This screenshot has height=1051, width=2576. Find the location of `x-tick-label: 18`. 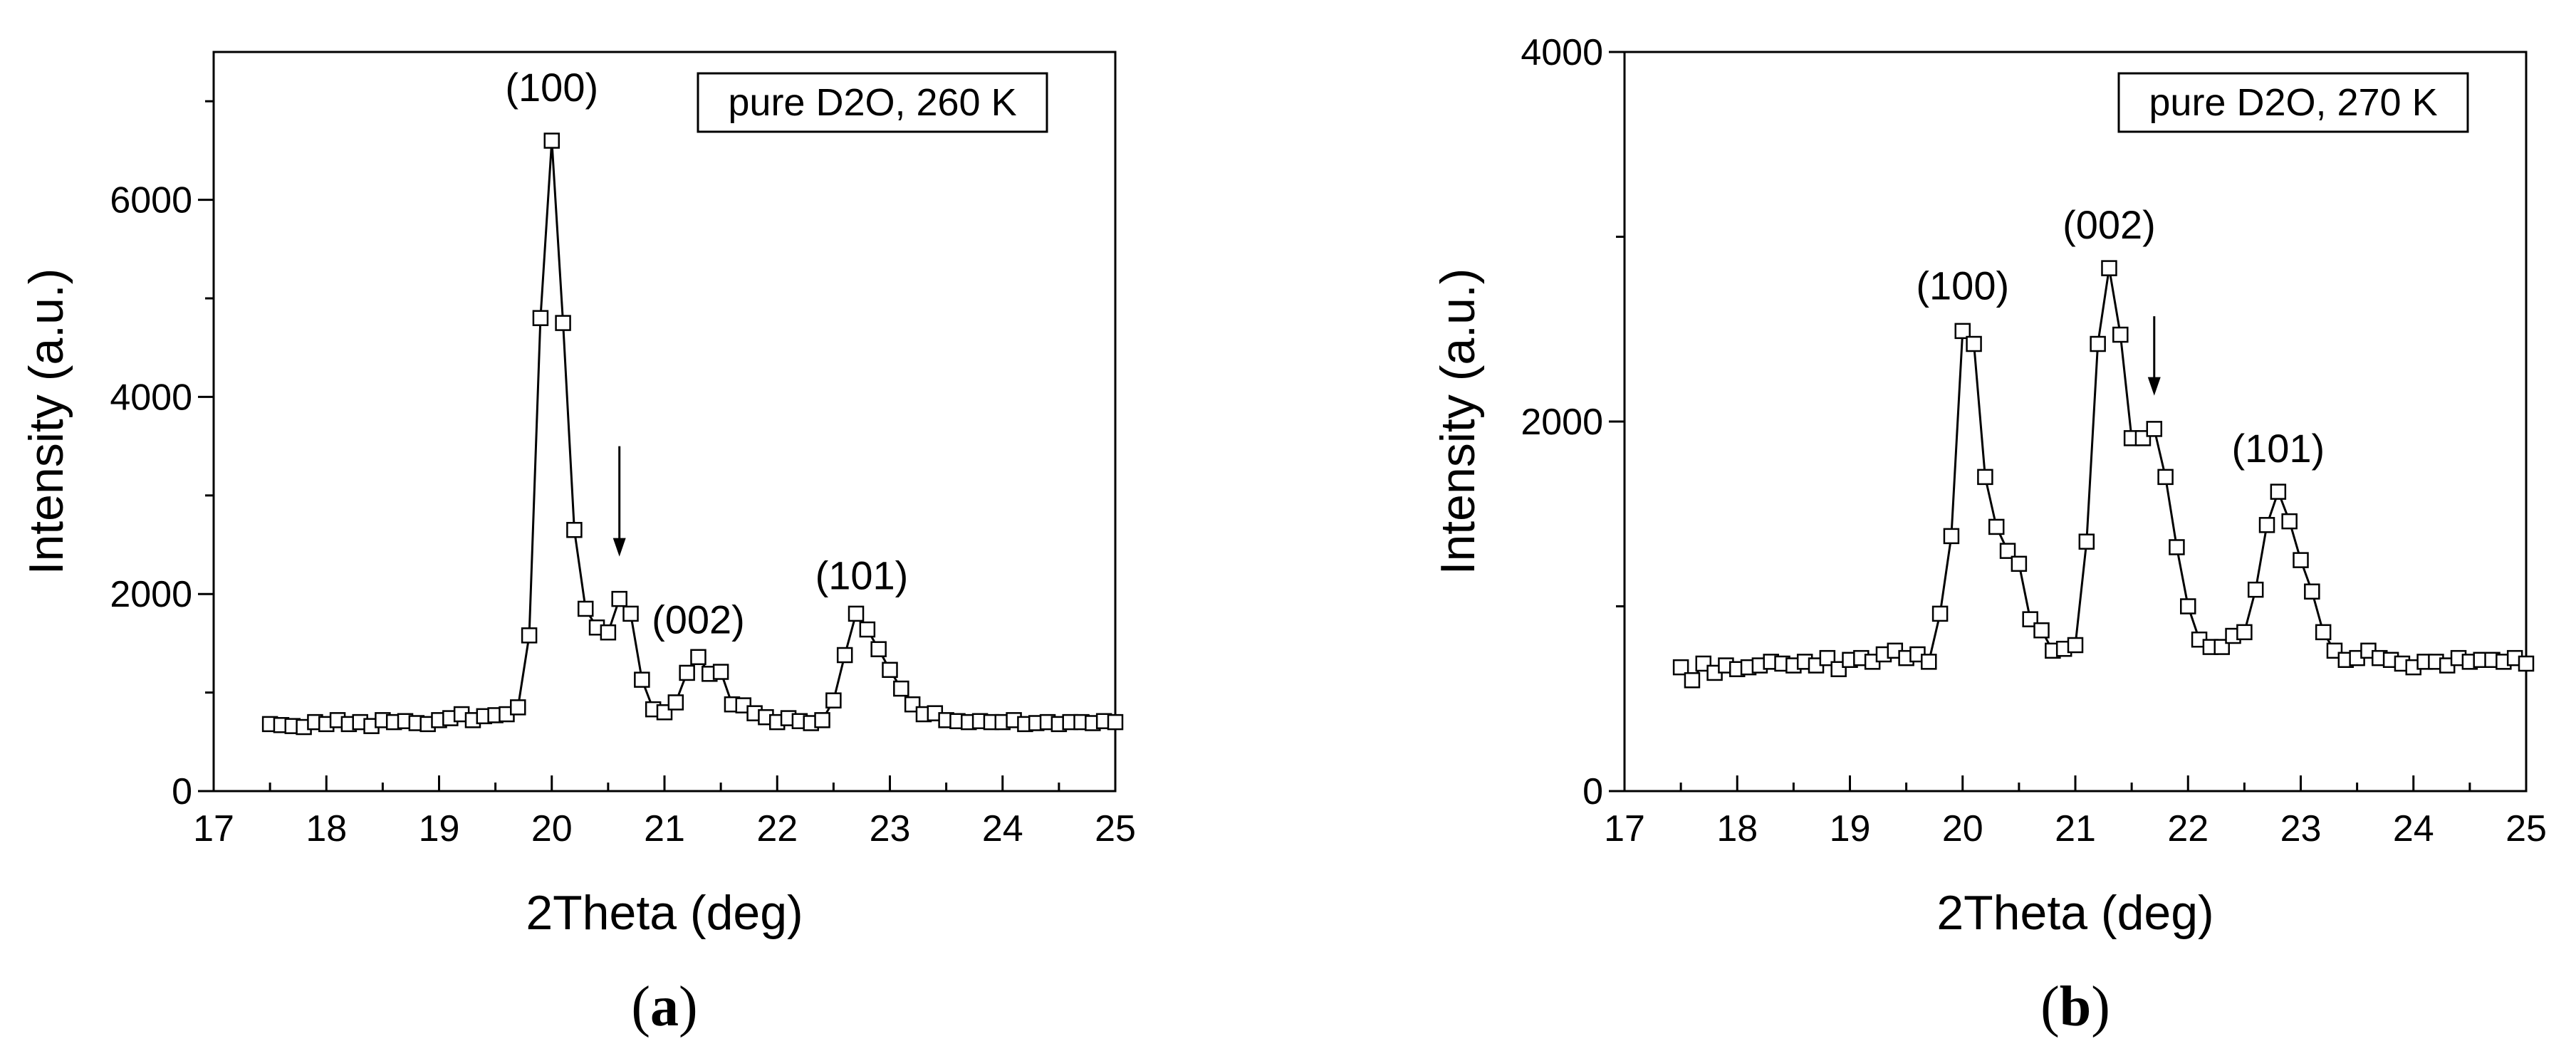

x-tick-label: 18 is located at coordinates (1737, 828).